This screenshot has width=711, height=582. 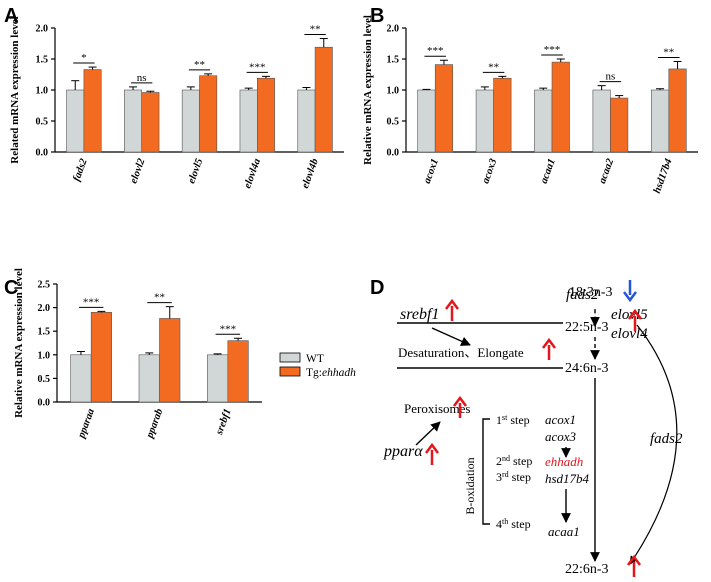 I want to click on step1-word: step, so click(x=518, y=420).